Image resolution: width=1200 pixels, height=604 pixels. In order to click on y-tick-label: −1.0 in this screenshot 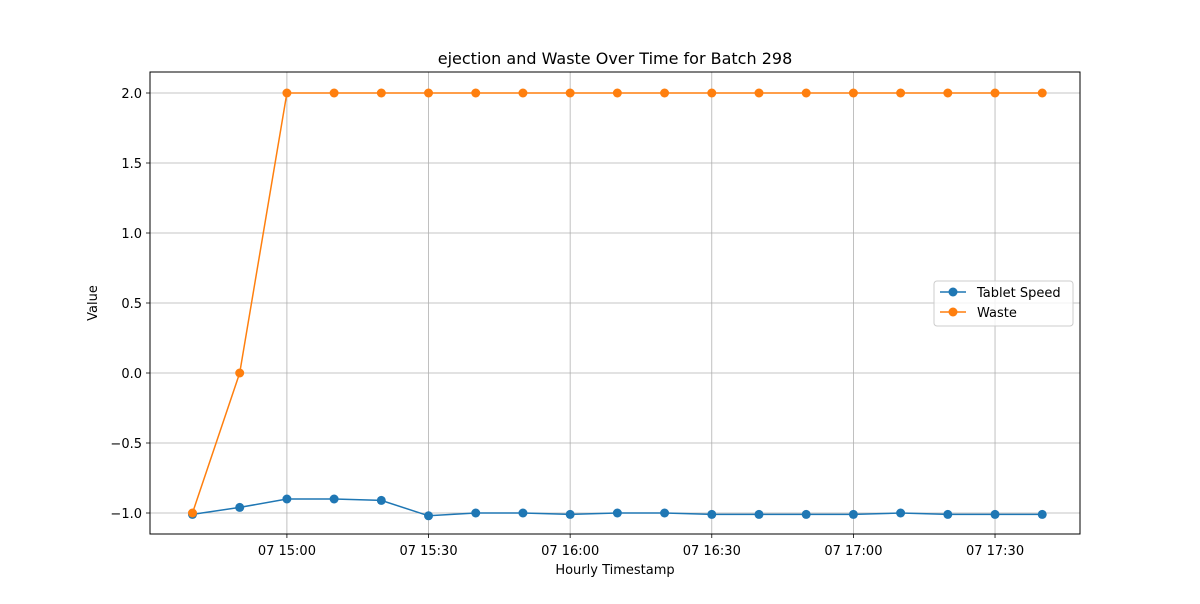, I will do `click(126, 514)`.